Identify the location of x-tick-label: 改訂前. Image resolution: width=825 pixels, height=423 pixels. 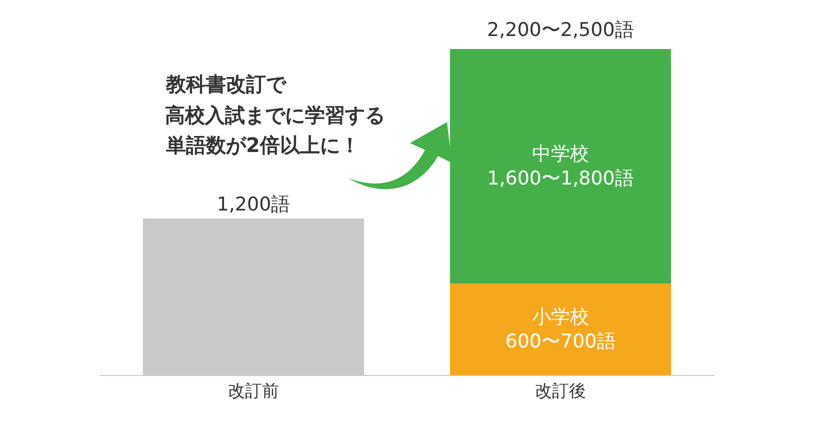
(253, 391).